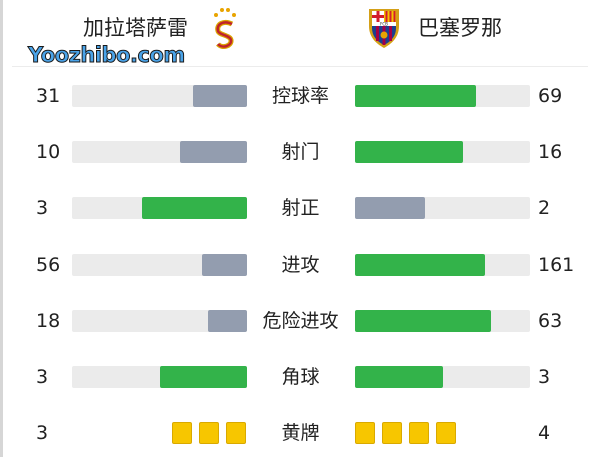 This screenshot has height=457, width=600. What do you see at coordinates (300, 66) in the screenshot?
I see `header-divider` at bounding box center [300, 66].